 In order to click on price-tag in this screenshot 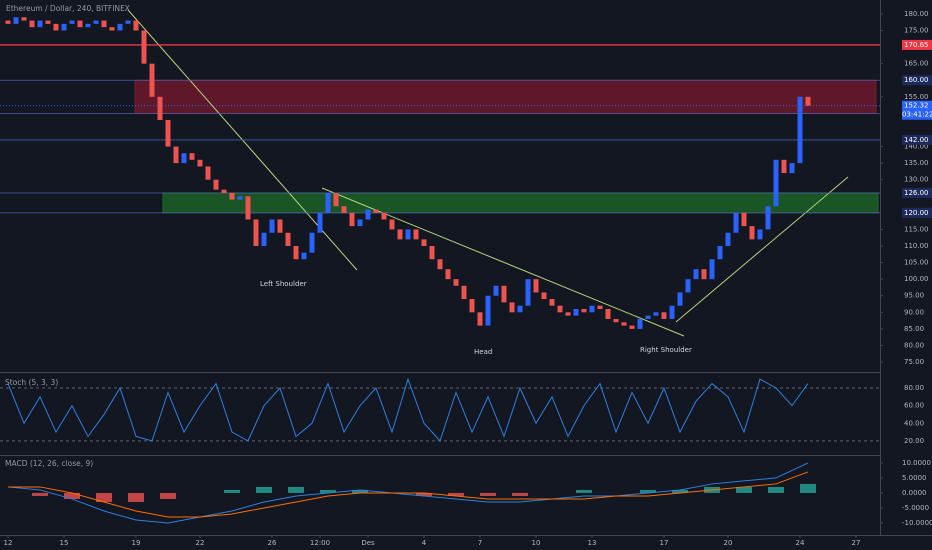, I will do `click(917, 110)`.